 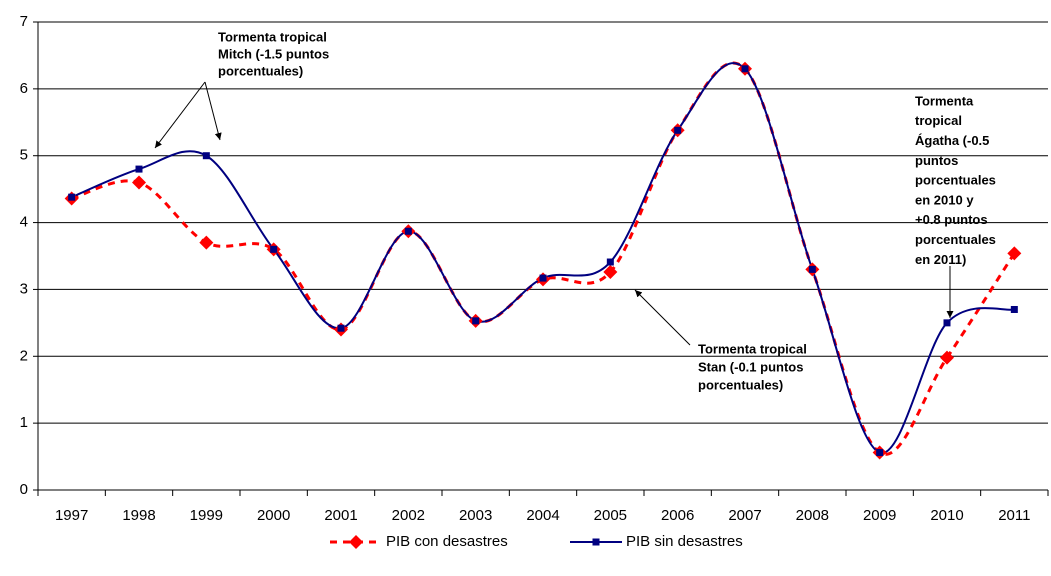 What do you see at coordinates (273, 53) in the screenshot?
I see `annotation: Mitch (-1.5 puntos` at bounding box center [273, 53].